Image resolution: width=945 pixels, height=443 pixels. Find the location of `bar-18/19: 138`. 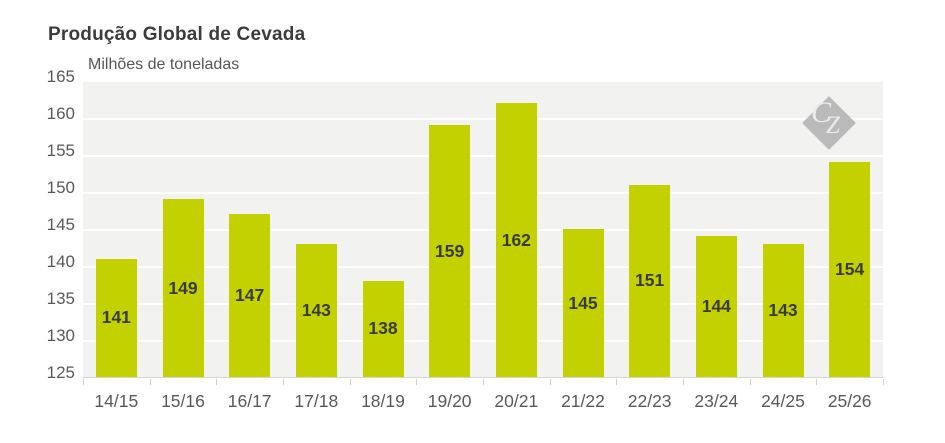

bar-18/19: 138 is located at coordinates (383, 328).